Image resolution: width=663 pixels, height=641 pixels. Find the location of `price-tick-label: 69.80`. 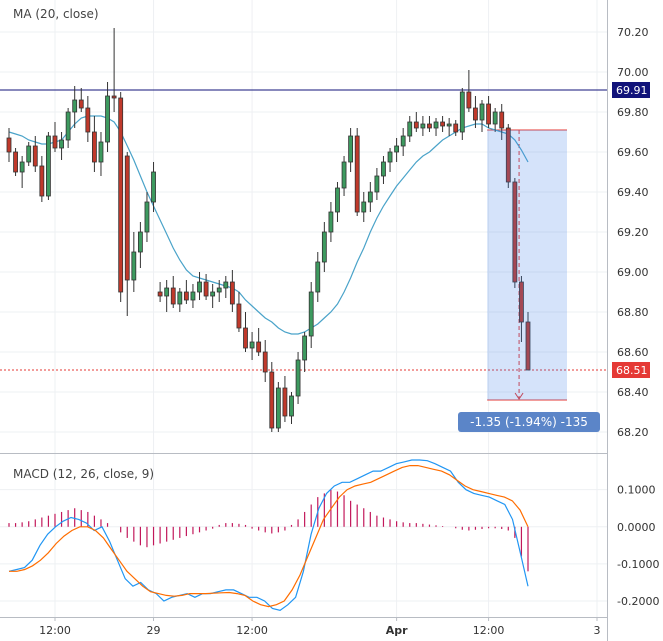

price-tick-label: 69.80 is located at coordinates (633, 112).